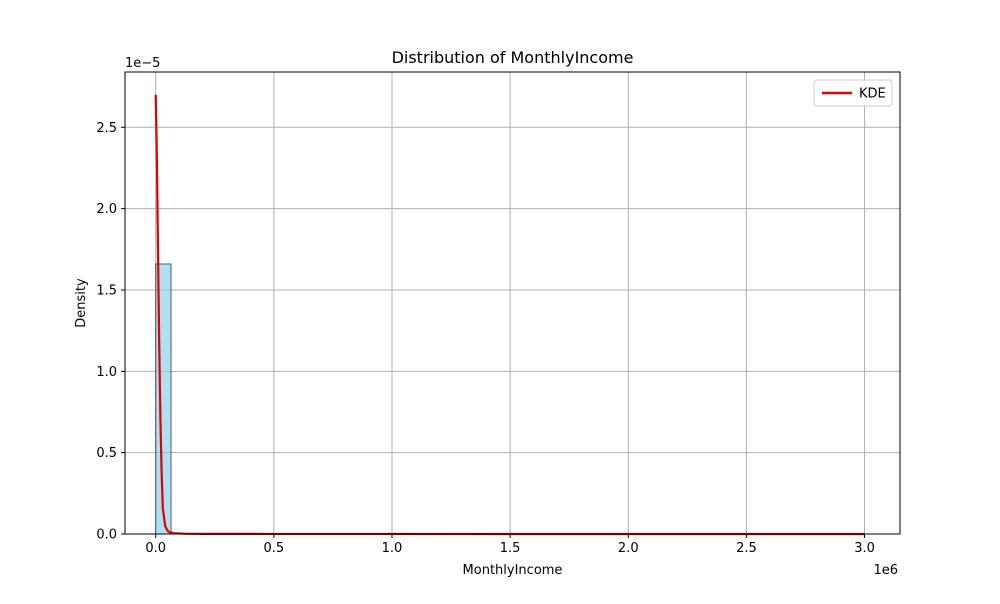 This screenshot has width=1000, height=604. What do you see at coordinates (155, 548) in the screenshot?
I see `x-tick-label: 0.0` at bounding box center [155, 548].